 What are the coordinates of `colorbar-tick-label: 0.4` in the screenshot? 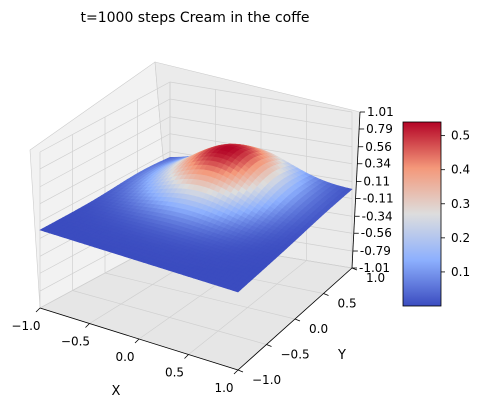 It's located at (460, 170).